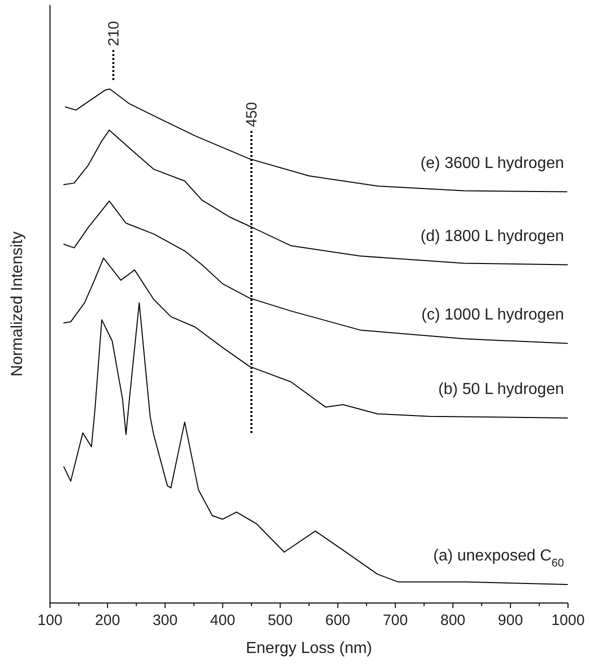 This screenshot has width=589, height=668. I want to click on x-axis-title: Energy Loss (nm), so click(309, 648).